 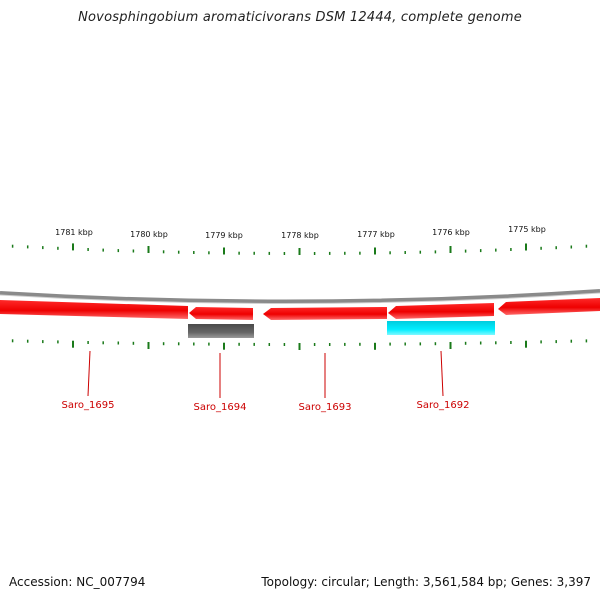 What do you see at coordinates (220, 407) in the screenshot?
I see `gene-label-saro-1694: Saro_1694` at bounding box center [220, 407].